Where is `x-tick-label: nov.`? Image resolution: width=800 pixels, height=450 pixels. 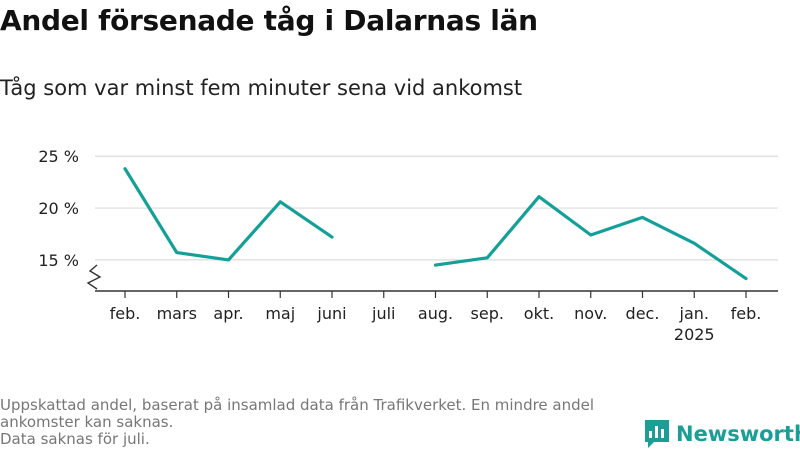
x-tick-label: nov. is located at coordinates (590, 313).